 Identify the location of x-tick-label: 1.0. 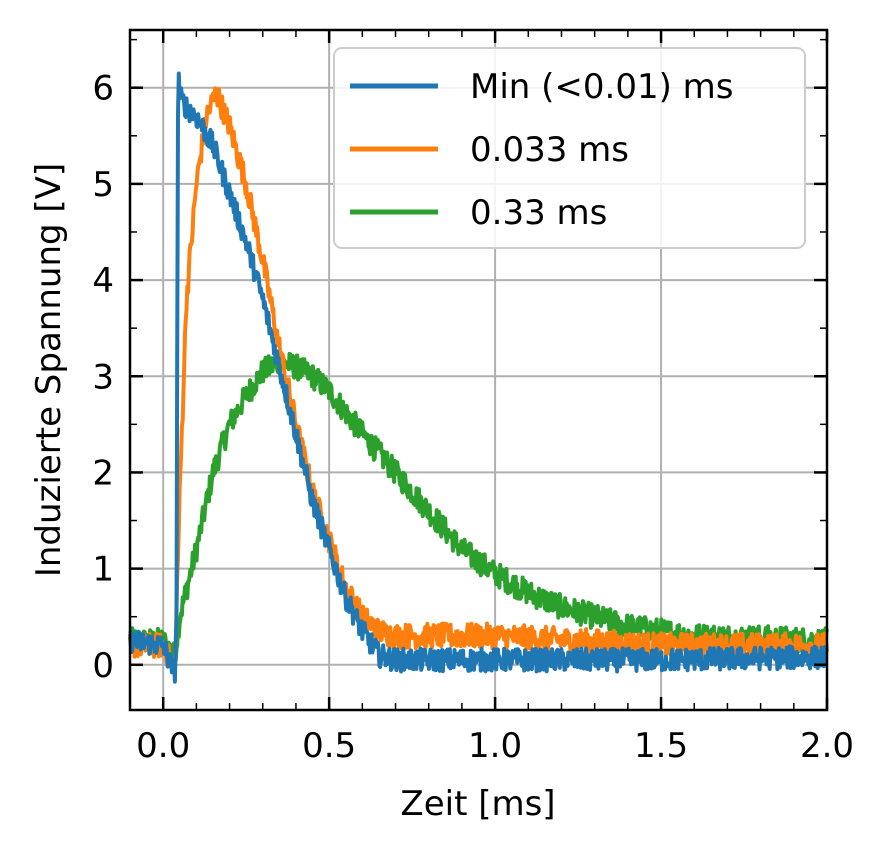
(495, 746).